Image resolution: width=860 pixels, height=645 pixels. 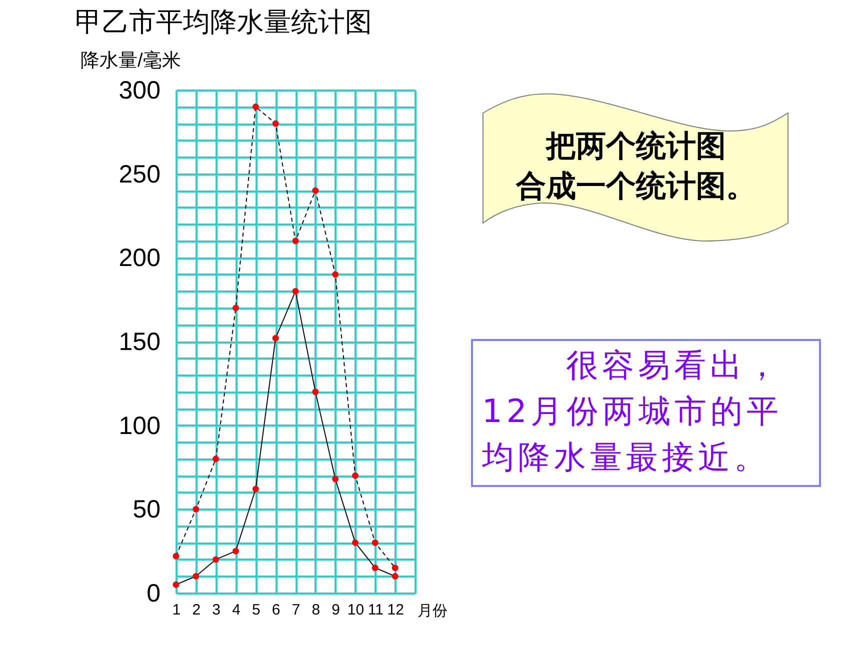 I want to click on x-tick-label: 1, so click(x=176, y=610).